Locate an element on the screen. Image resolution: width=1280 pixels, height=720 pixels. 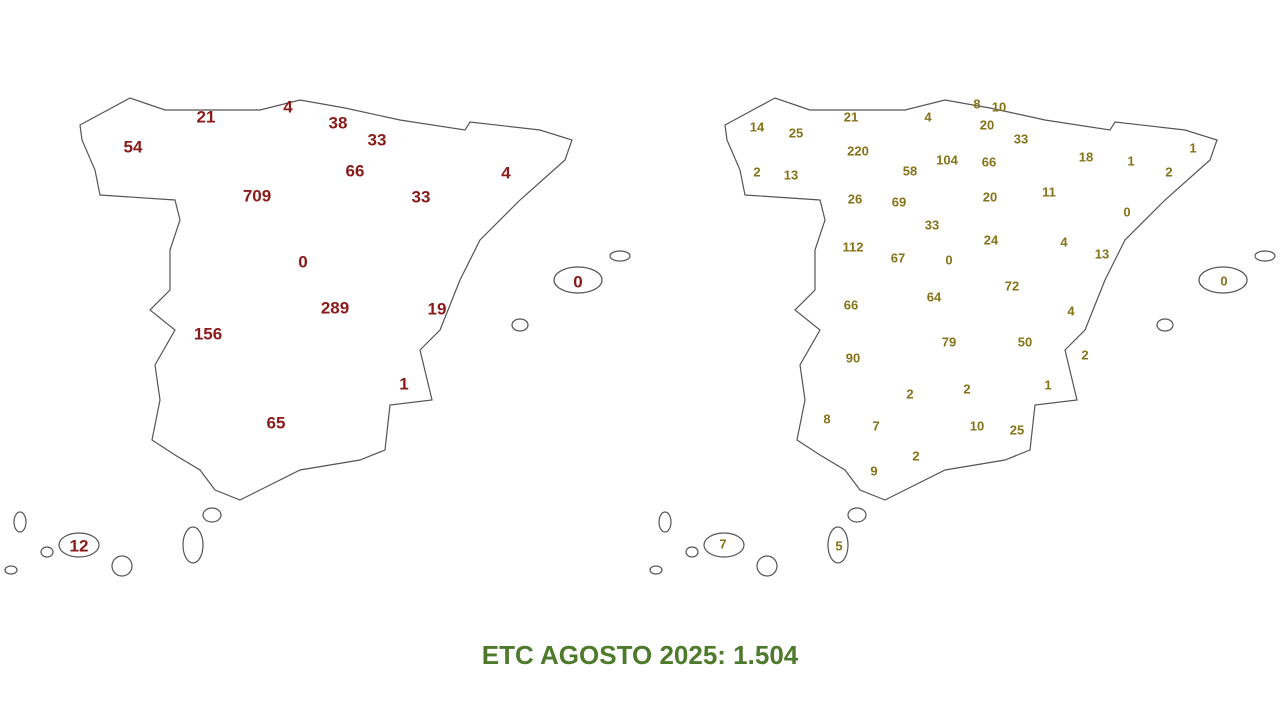
region-value: 112 is located at coordinates (853, 246).